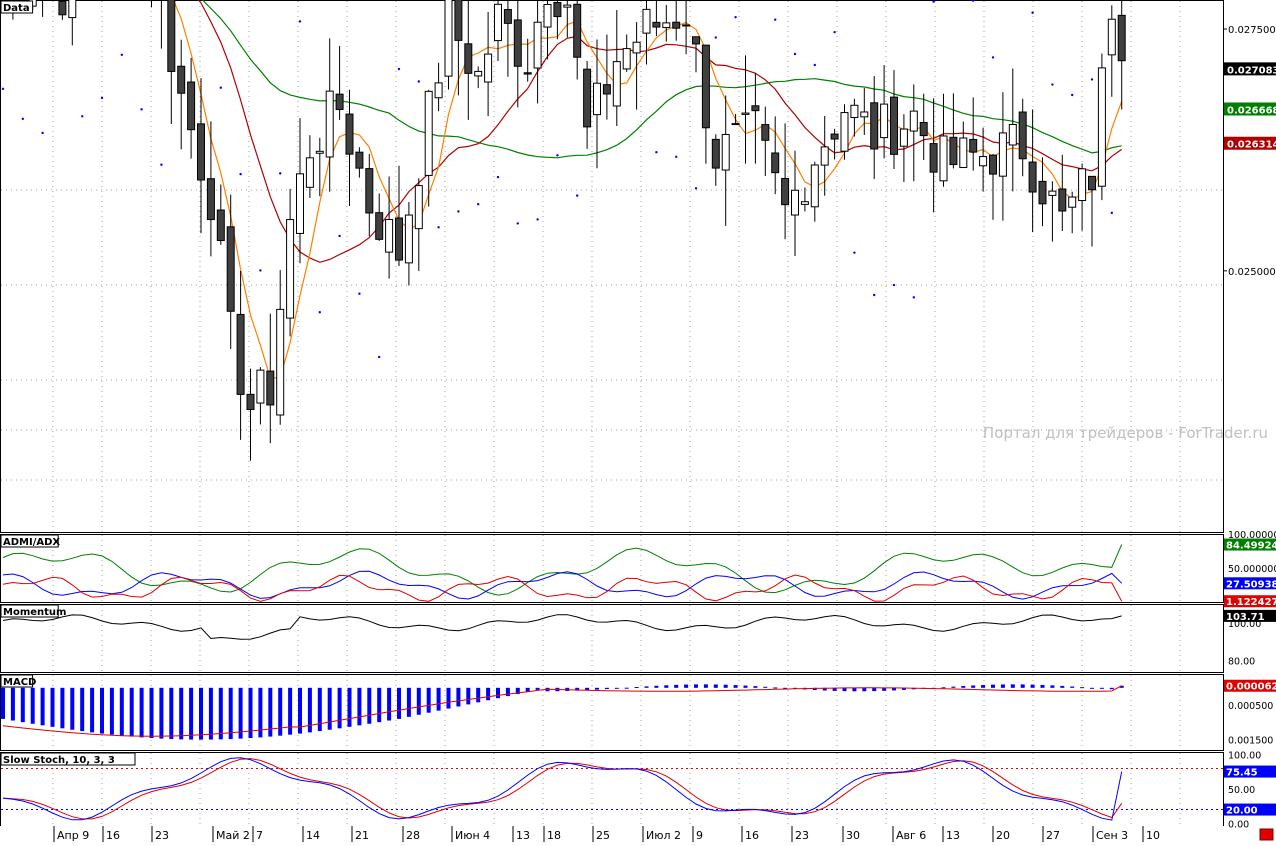 The height and width of the screenshot is (846, 1276). Describe the element at coordinates (1153, 835) in the screenshot. I see `x-tick-label: 10` at that location.